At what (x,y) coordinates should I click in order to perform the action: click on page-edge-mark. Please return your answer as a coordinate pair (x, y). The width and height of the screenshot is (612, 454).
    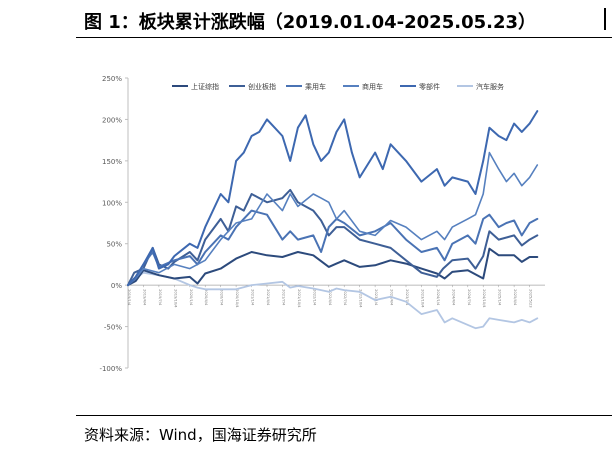
    Looking at the image, I should click on (608, 19).